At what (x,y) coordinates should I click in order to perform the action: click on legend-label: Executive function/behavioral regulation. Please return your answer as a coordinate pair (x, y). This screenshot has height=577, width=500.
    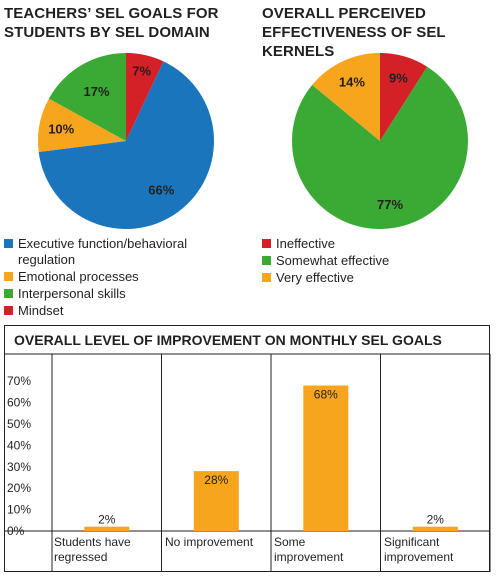
    Looking at the image, I should click on (103, 251).